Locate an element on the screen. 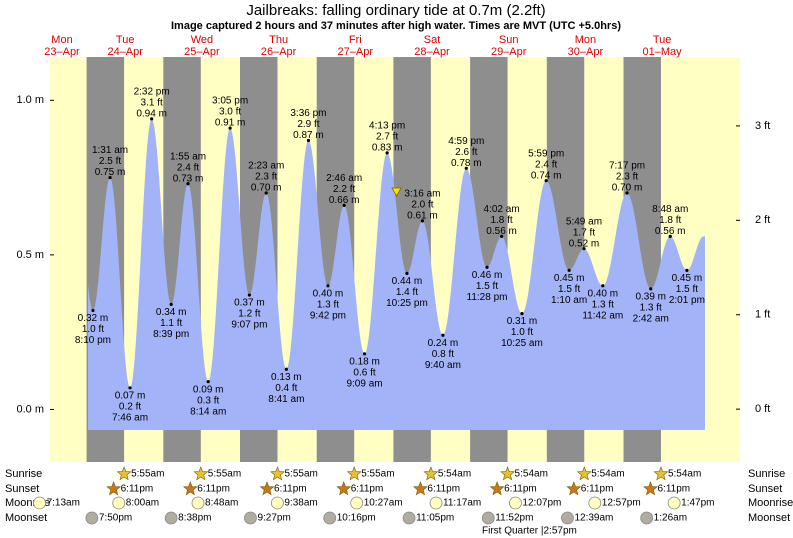 Image resolution: width=793 pixels, height=538 pixels. tide-time: 9:42 pm is located at coordinates (328, 315).